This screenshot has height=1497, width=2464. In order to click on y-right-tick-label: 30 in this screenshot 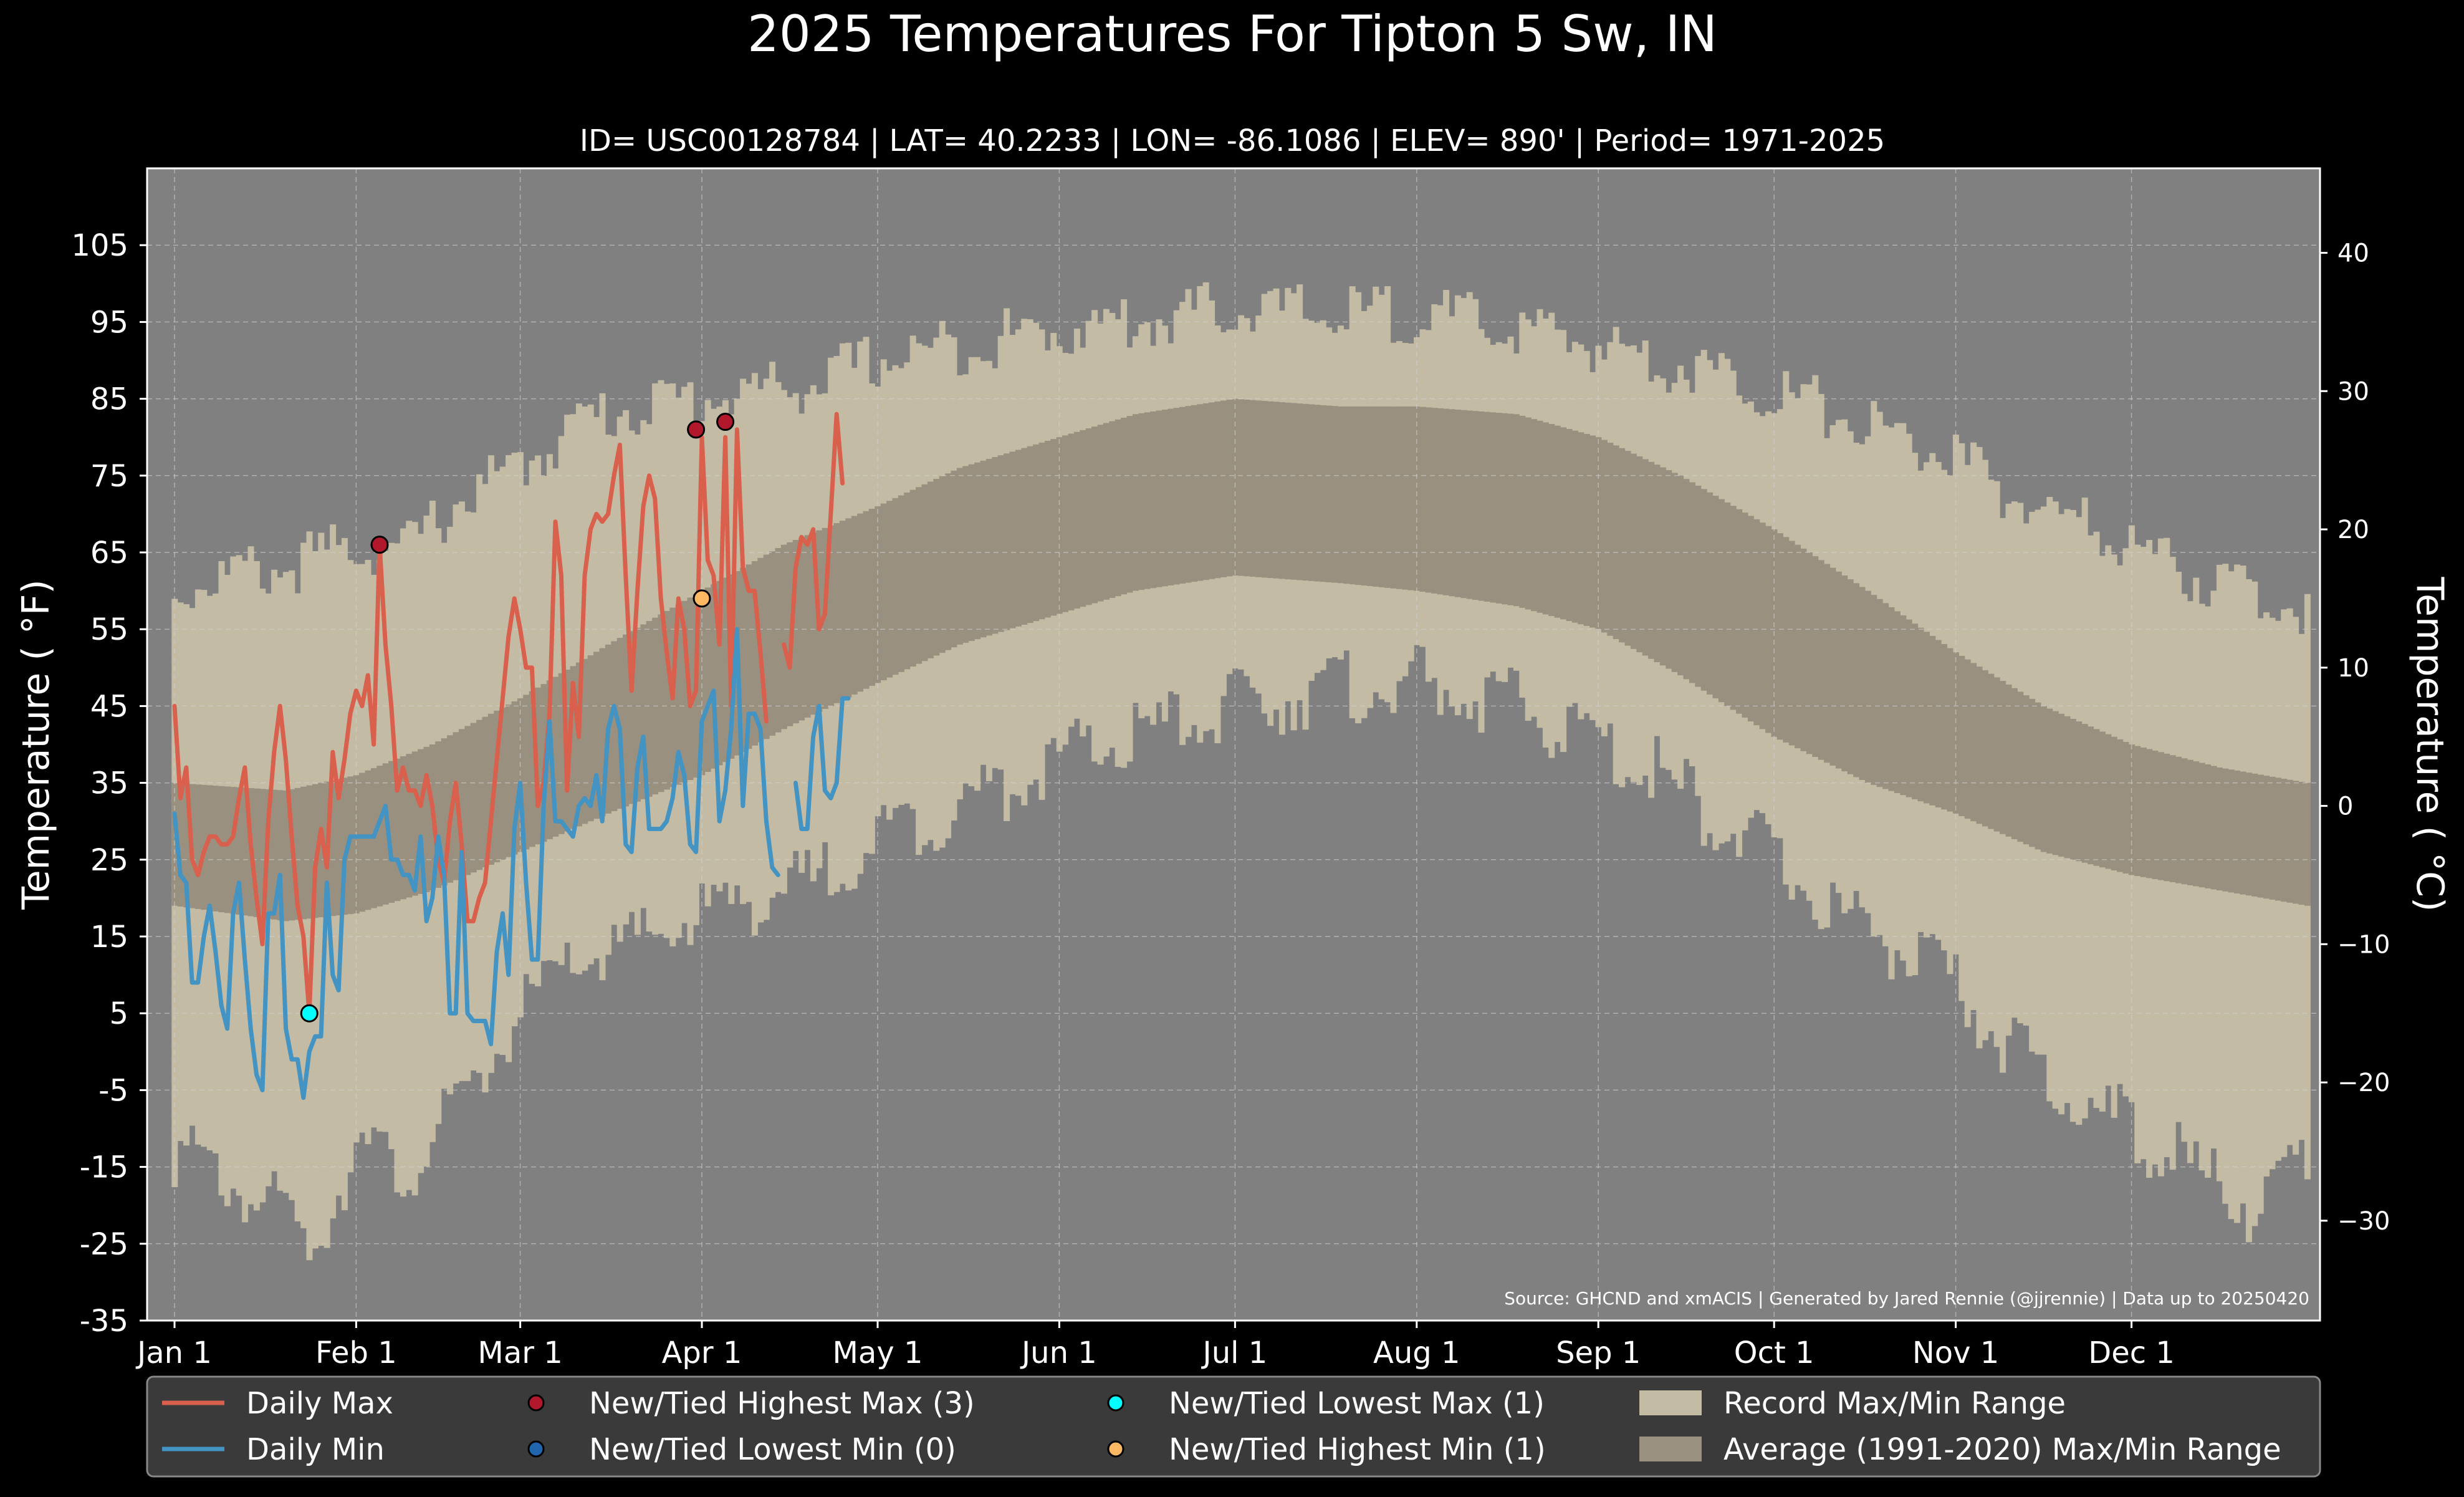, I will do `click(2353, 391)`.